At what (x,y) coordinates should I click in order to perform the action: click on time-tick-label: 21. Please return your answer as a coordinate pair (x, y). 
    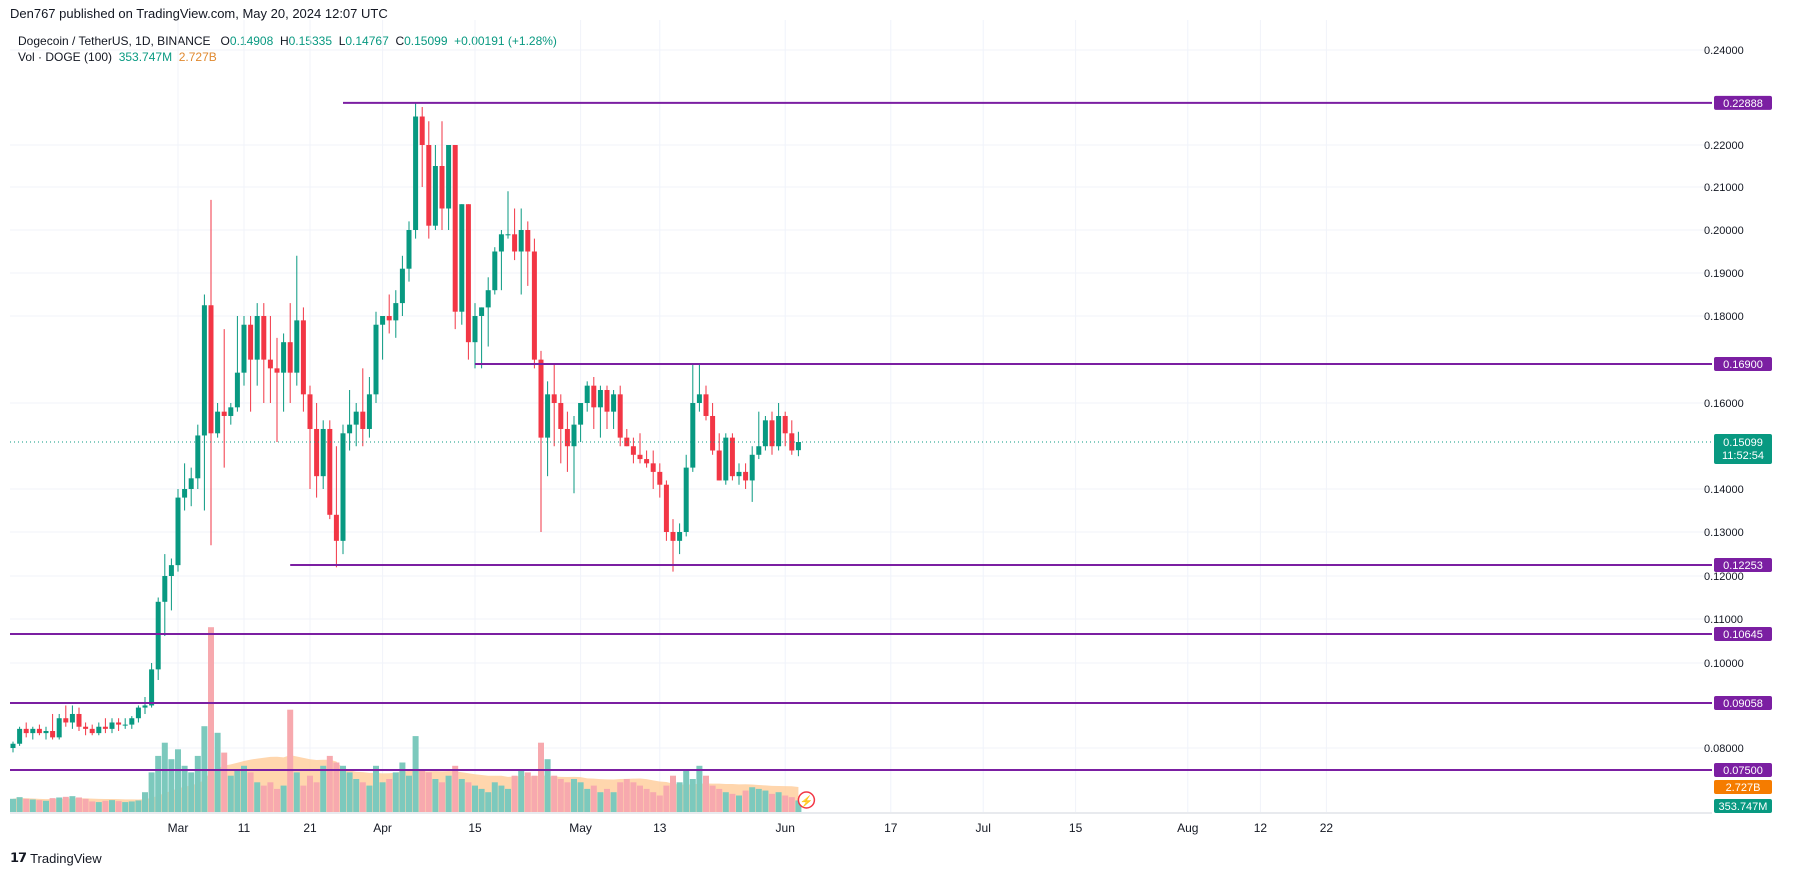
    Looking at the image, I should click on (310, 828).